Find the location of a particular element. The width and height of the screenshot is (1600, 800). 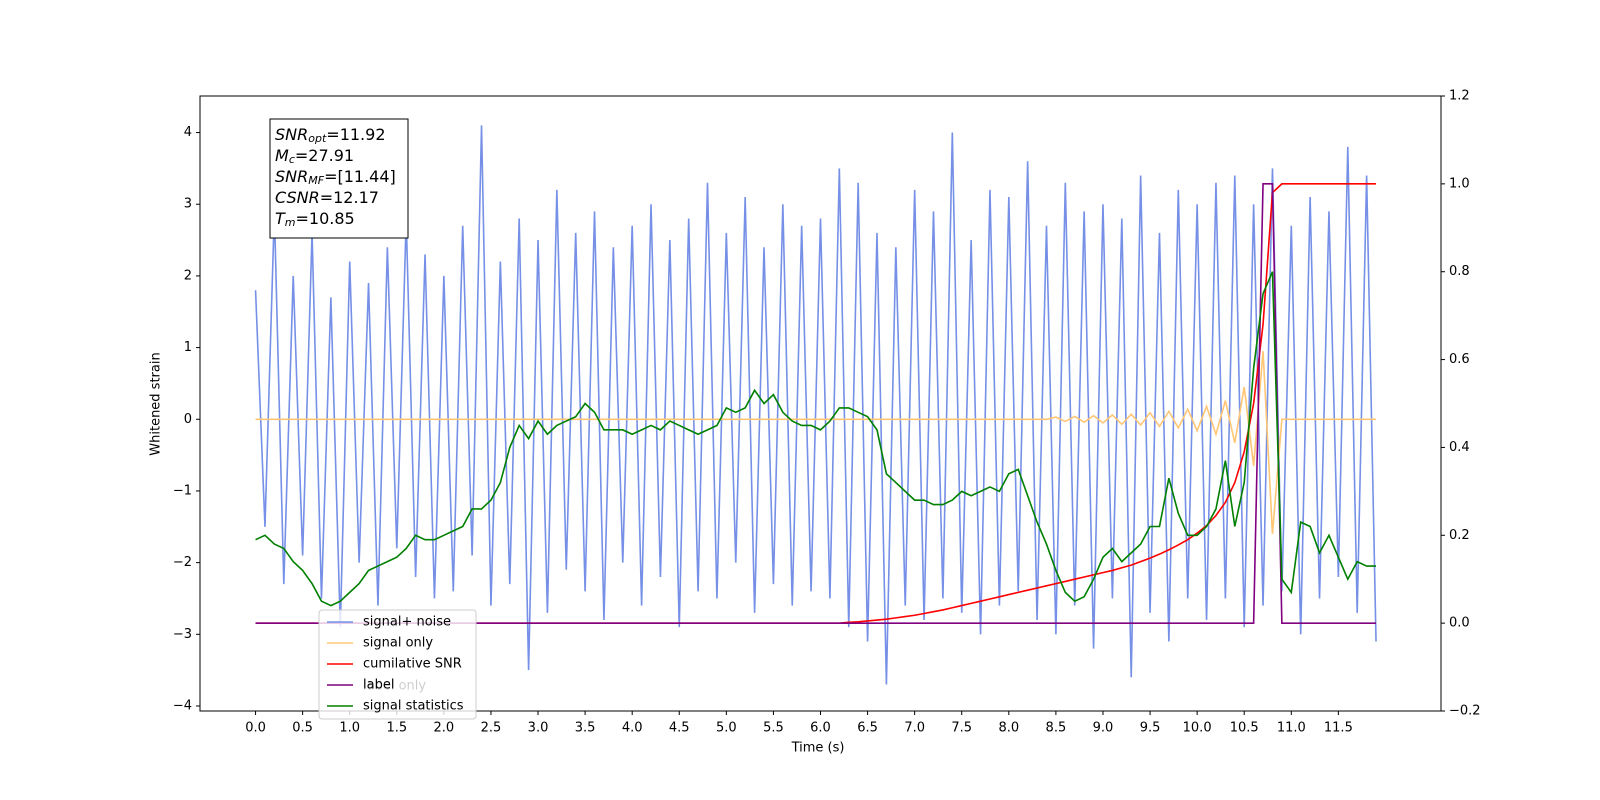

x-tick-label: 3.5 is located at coordinates (585, 728).